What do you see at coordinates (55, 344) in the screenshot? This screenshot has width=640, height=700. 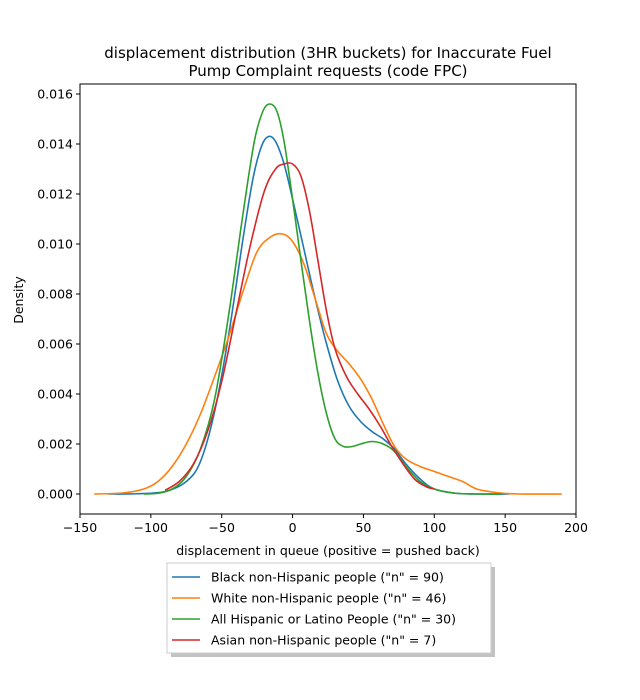 I see `y-tick-label: 0.006` at bounding box center [55, 344].